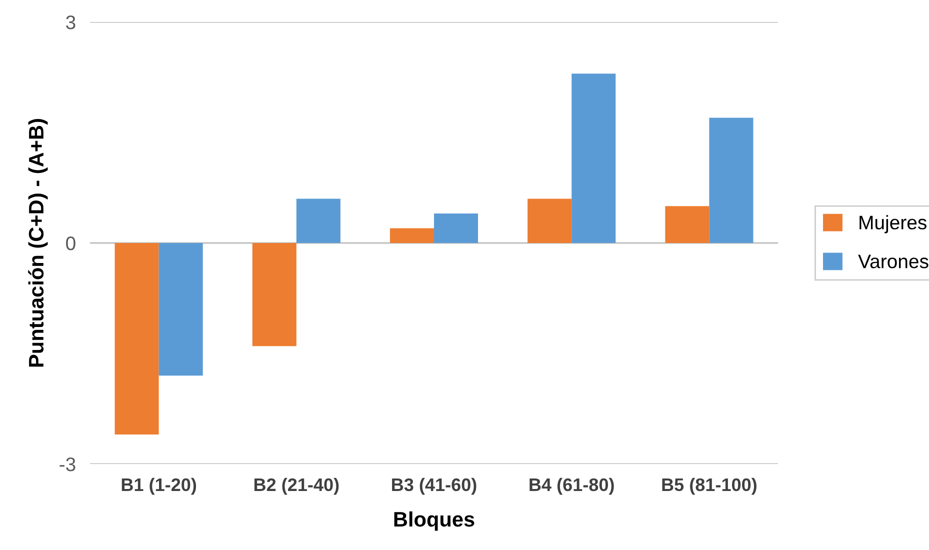 The width and height of the screenshot is (929, 550). Describe the element at coordinates (68, 464) in the screenshot. I see `y-tick-label: -3` at that location.